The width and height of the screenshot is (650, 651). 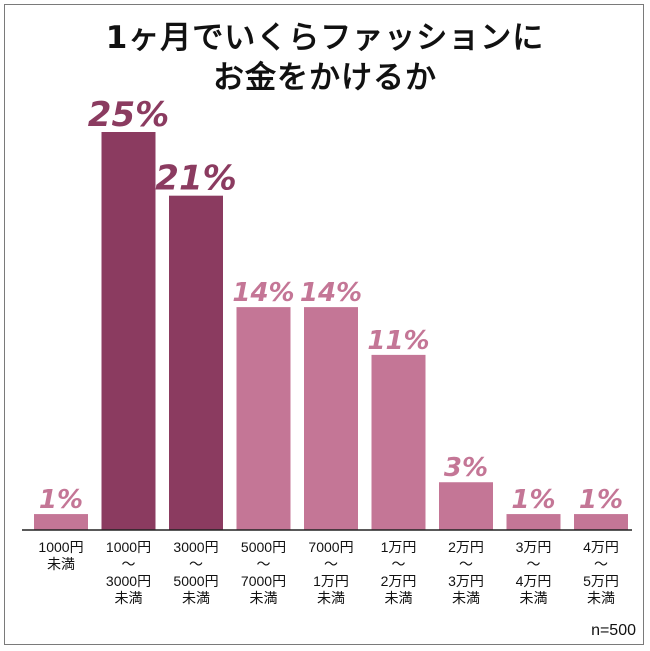 What do you see at coordinates (466, 564) in the screenshot?
I see `category-label-7-line-2: 〜` at bounding box center [466, 564].